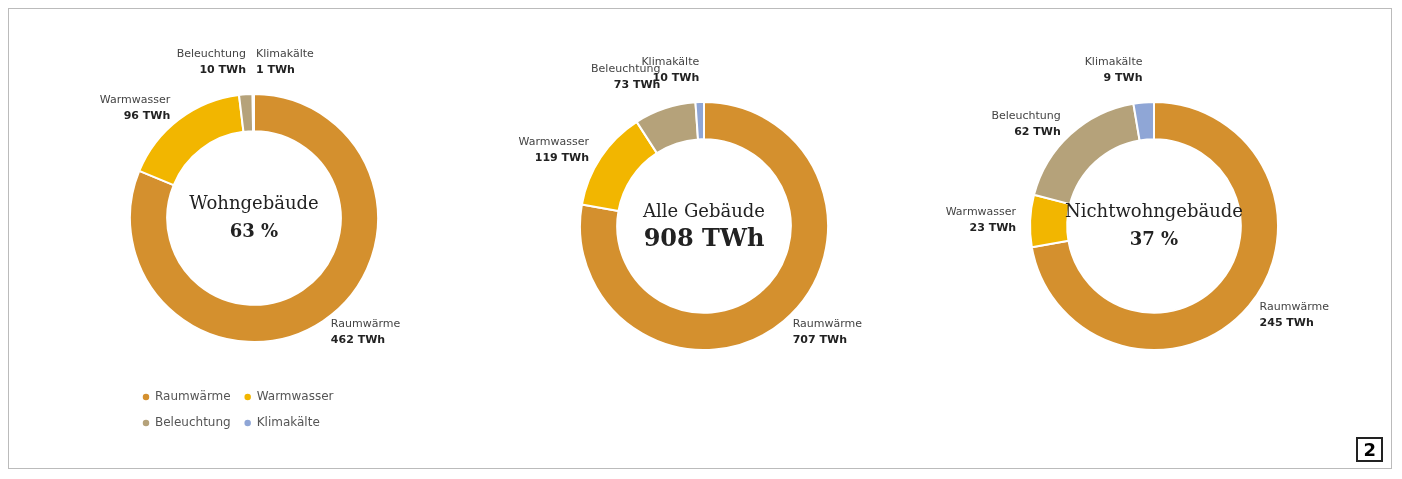 The width and height of the screenshot is (1402, 479). I want to click on legend-label: Beleuchtung, so click(193, 422).